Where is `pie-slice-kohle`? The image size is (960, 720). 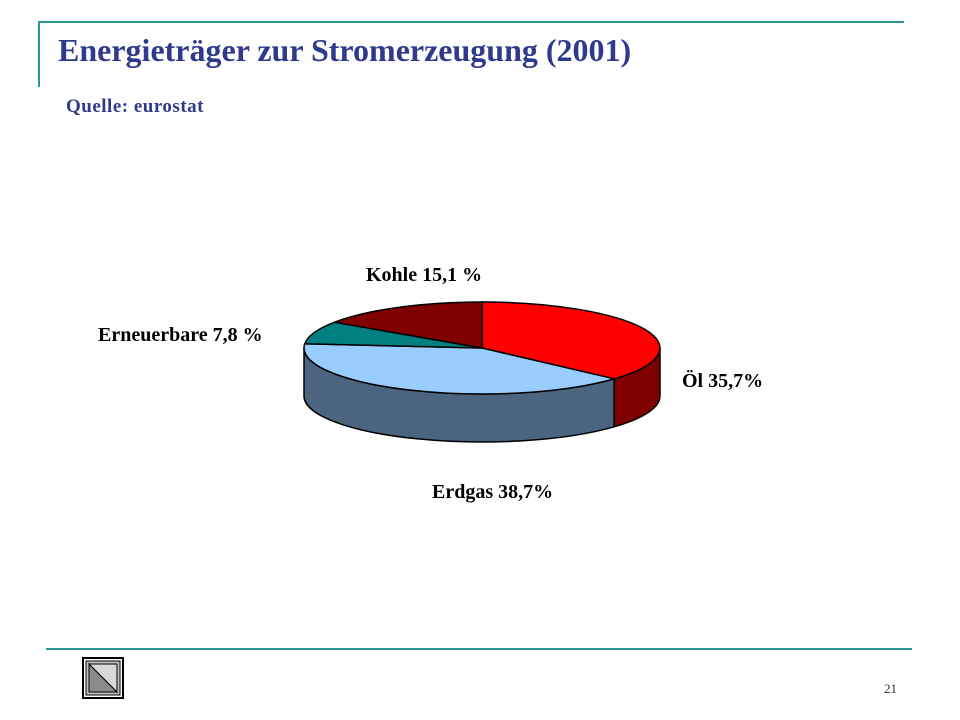 pie-slice-kohle is located at coordinates (407, 325).